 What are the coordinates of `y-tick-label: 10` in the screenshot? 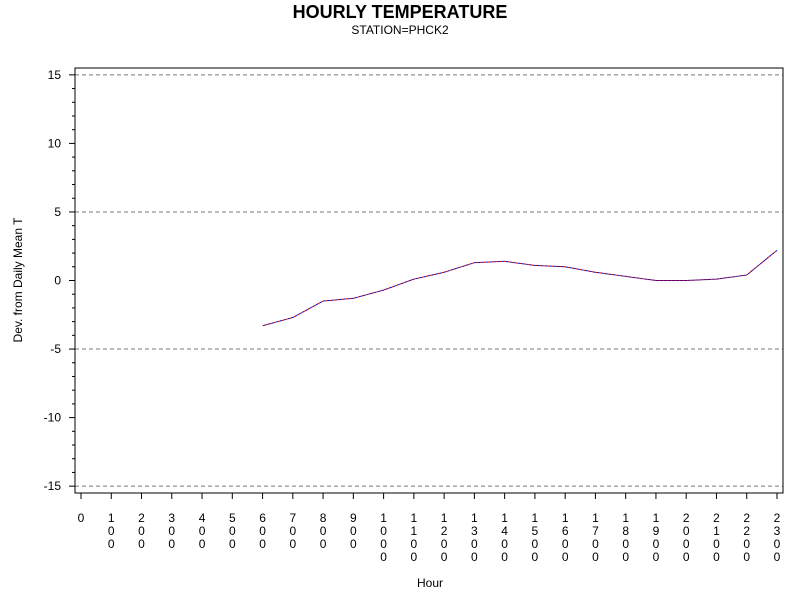 It's located at (55, 143).